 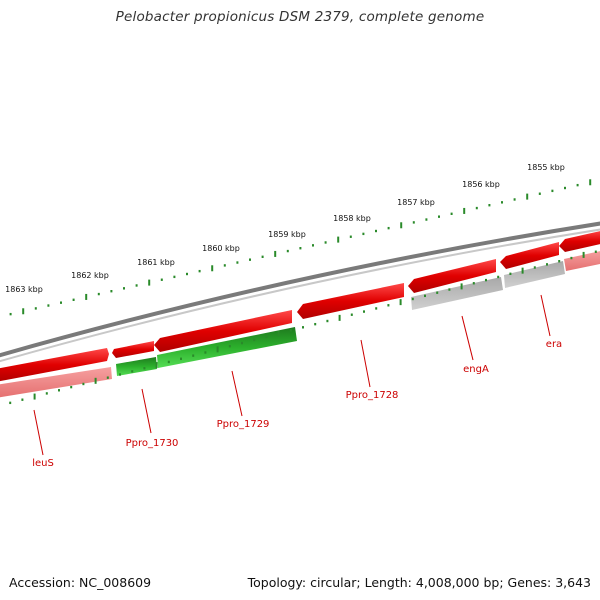 What do you see at coordinates (152, 443) in the screenshot?
I see `gene-label: Ppro_1730` at bounding box center [152, 443].